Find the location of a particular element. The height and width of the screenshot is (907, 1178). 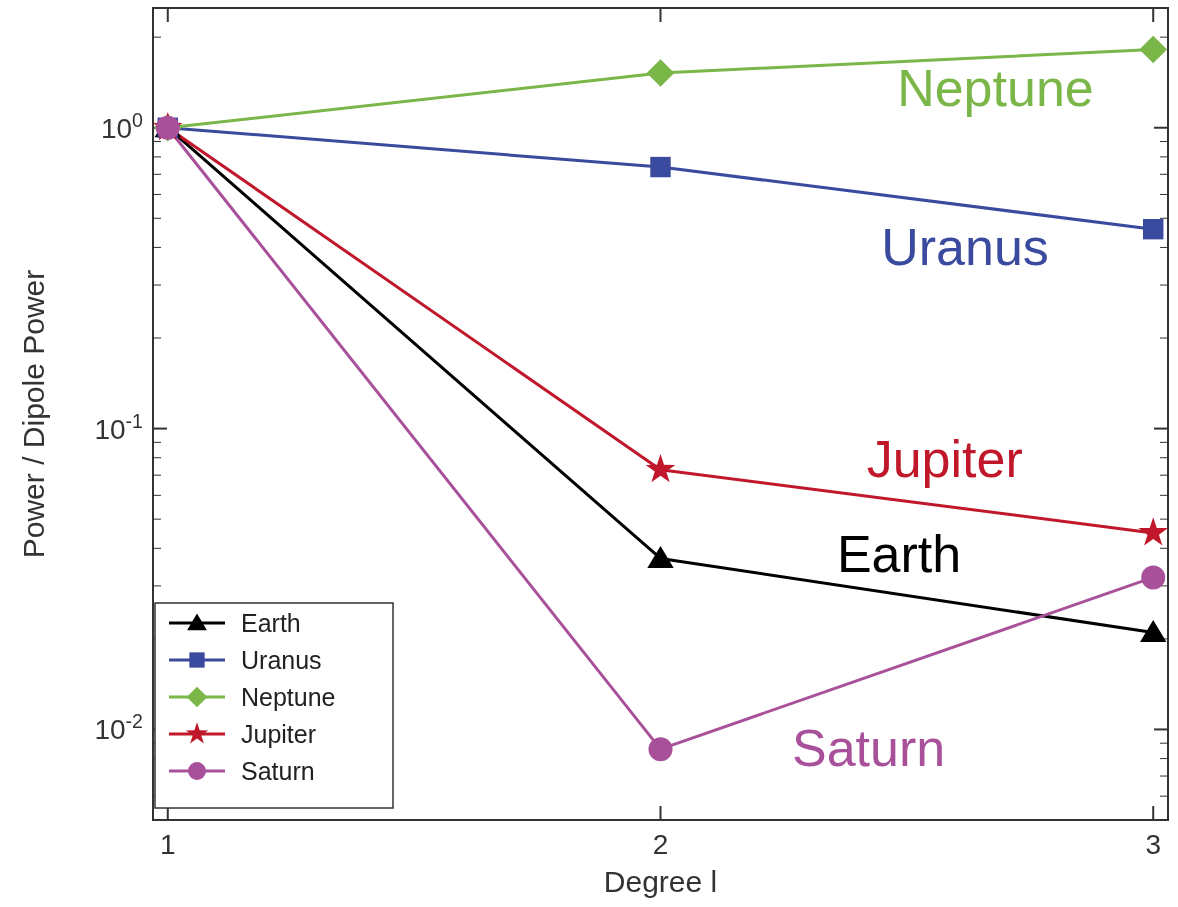

text: Neptune is located at coordinates (995, 88).